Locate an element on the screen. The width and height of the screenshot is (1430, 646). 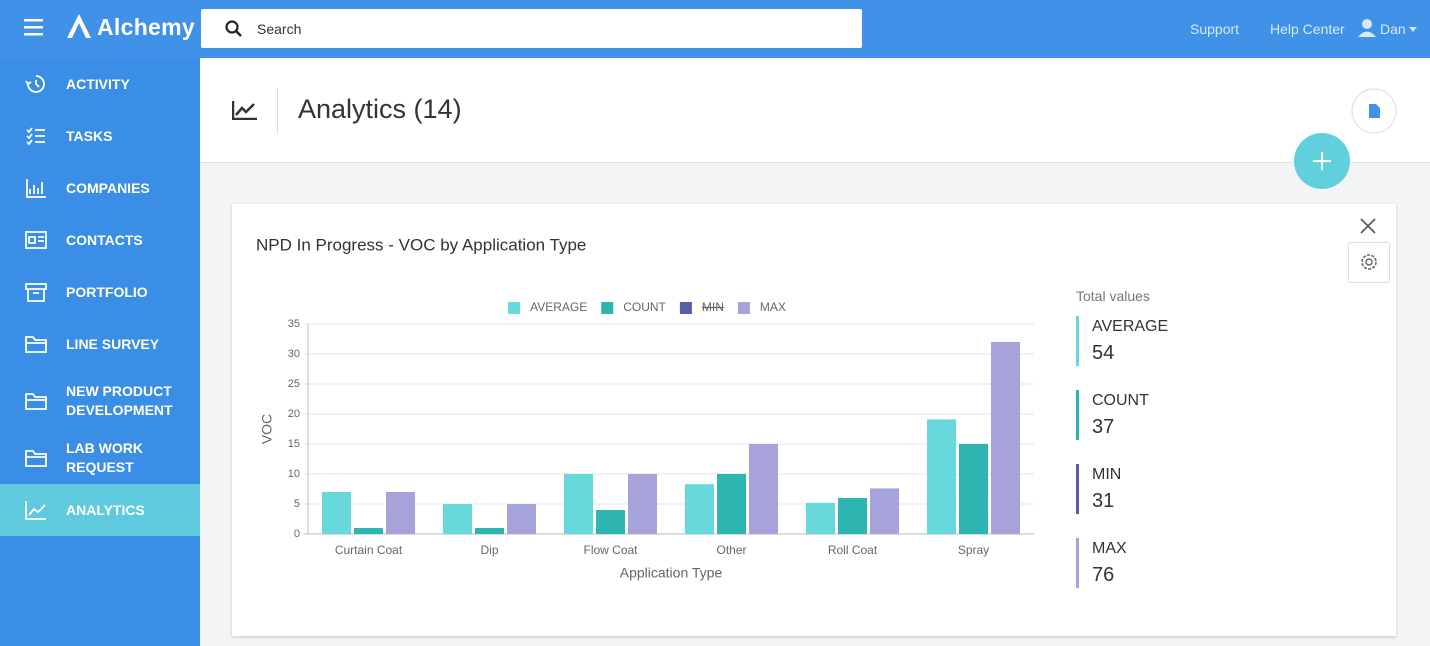
settings-button is located at coordinates (1369, 262).